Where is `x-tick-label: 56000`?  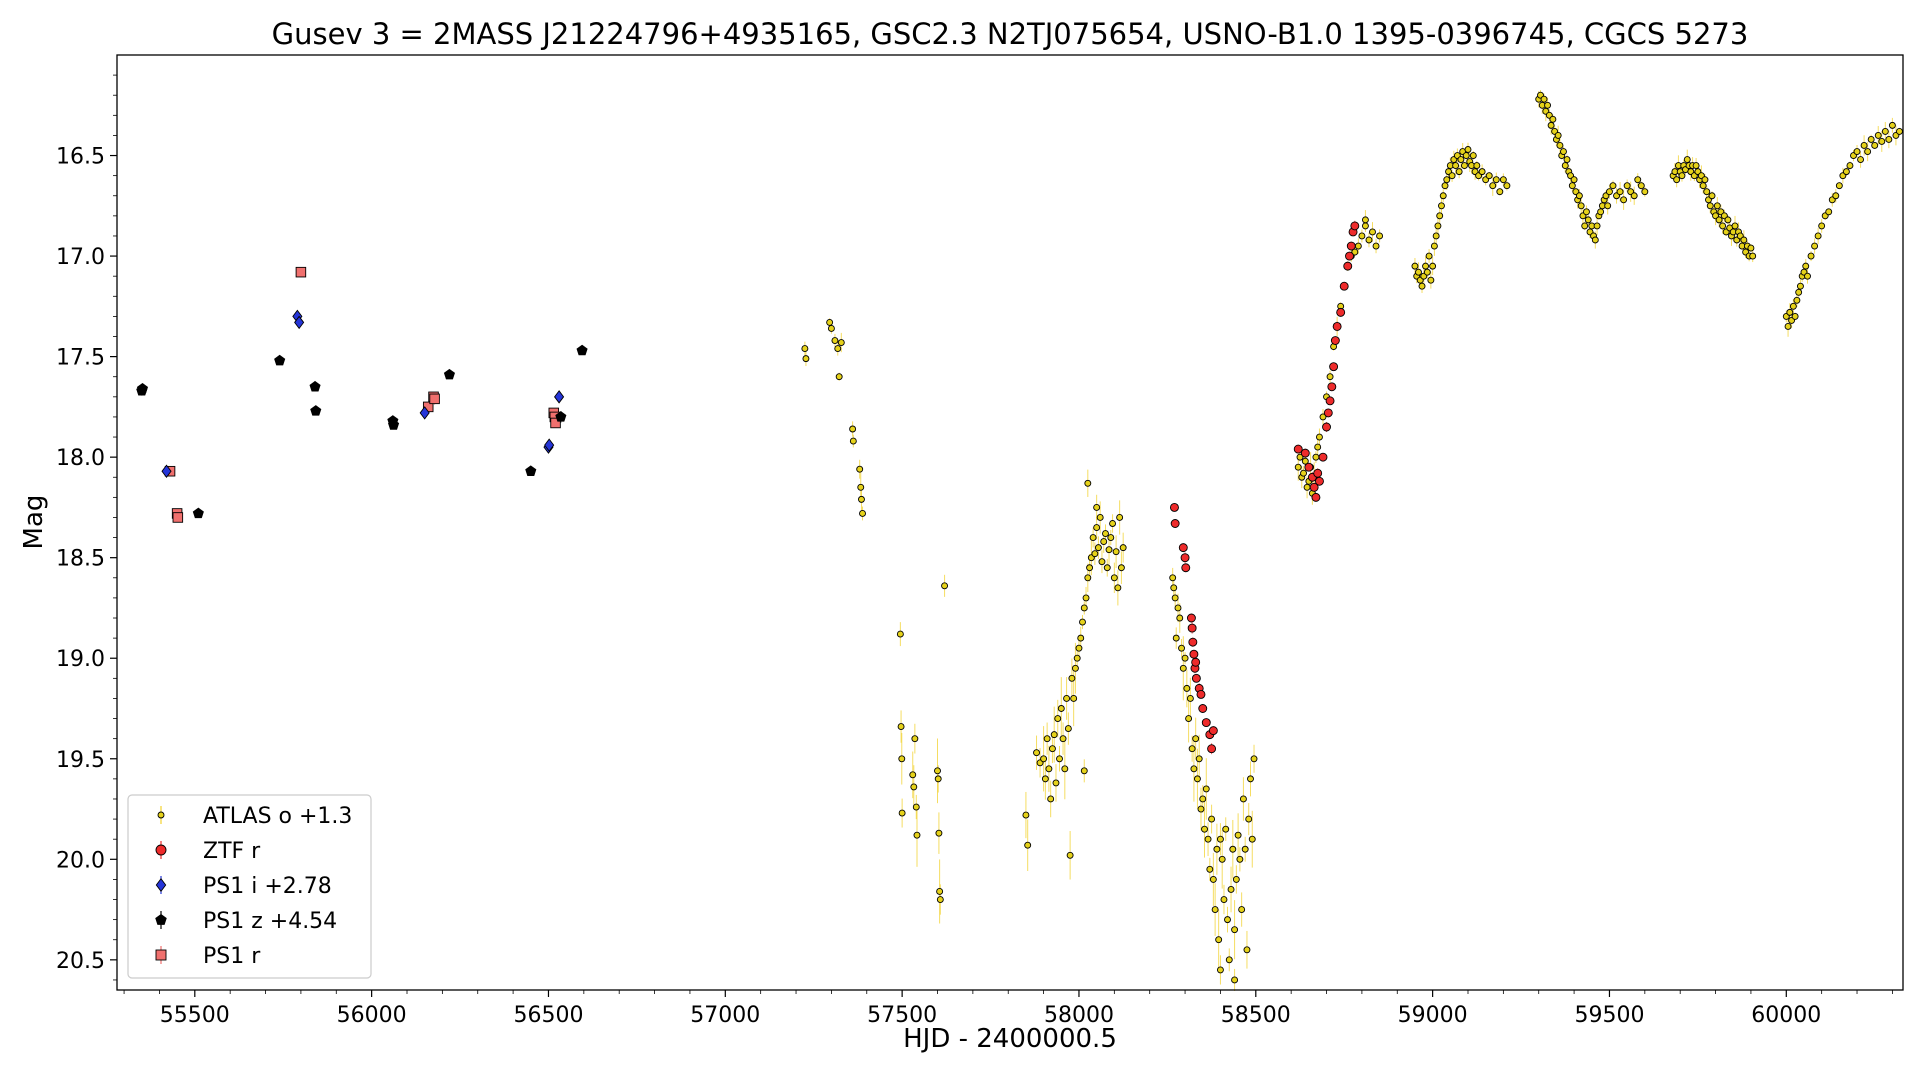
x-tick-label: 56000 is located at coordinates (372, 1015).